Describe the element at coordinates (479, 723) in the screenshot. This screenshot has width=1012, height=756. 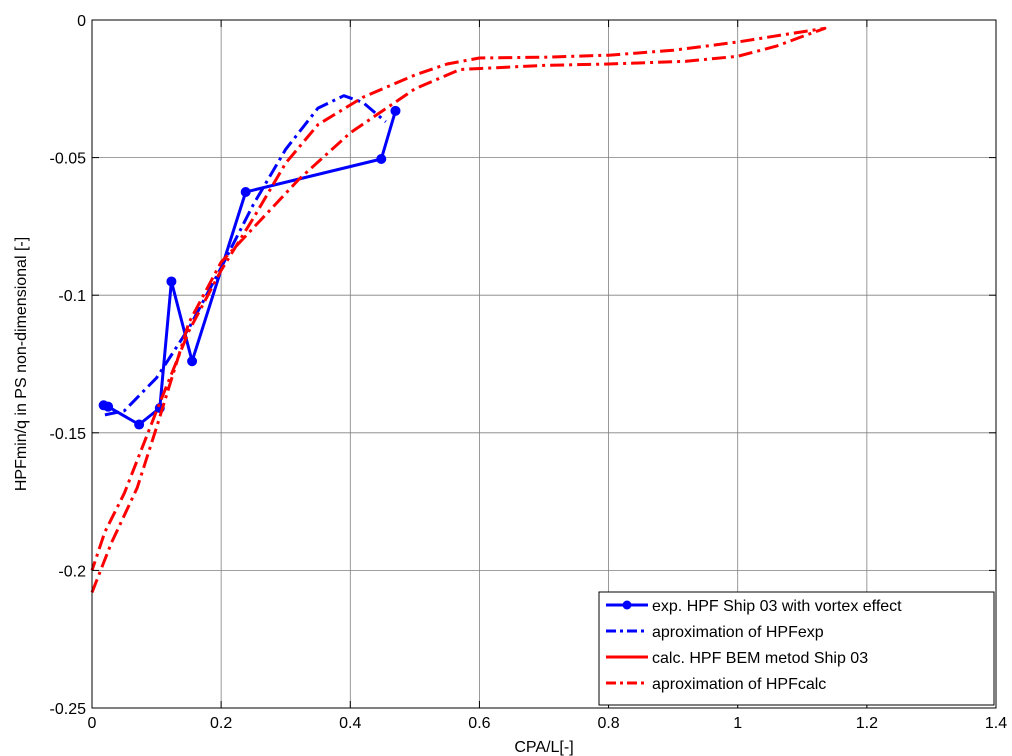
I see `x-tick-label: 0.6` at that location.